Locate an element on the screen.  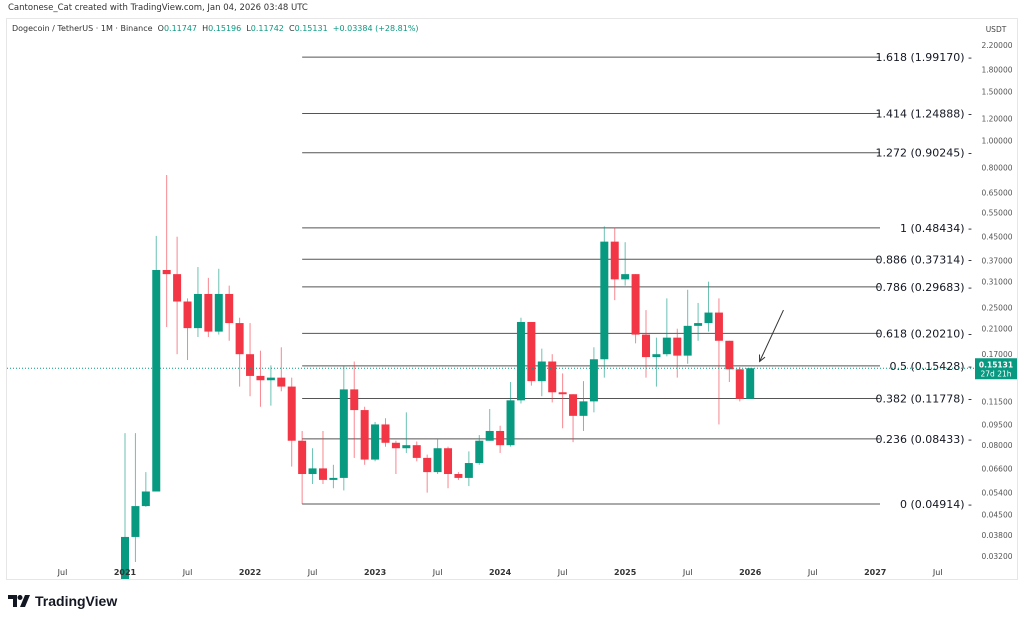
price-tick-label: 0.06600 is located at coordinates (996, 468).